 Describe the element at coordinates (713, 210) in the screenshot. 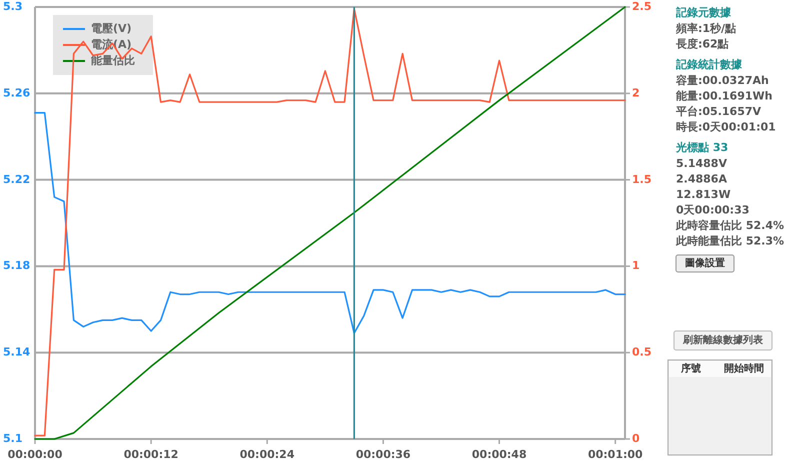

I see `text: 0天00:00:33` at that location.